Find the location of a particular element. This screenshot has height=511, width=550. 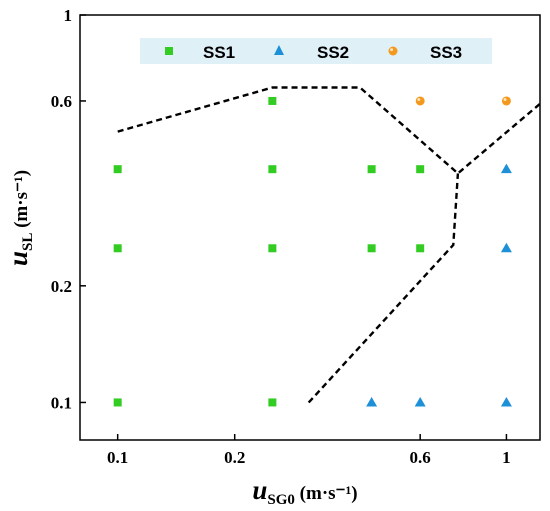

marker-ss3-1-highlight is located at coordinates (419, 100).